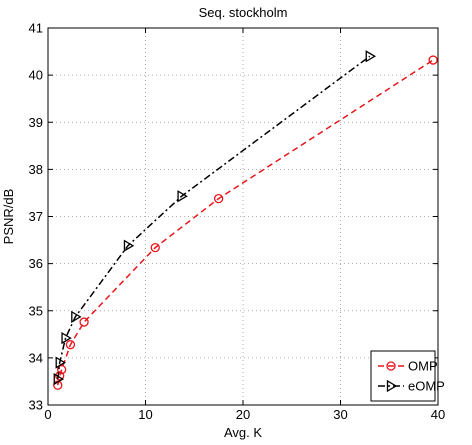  Describe the element at coordinates (438, 414) in the screenshot. I see `x-tick-label: 40` at that location.